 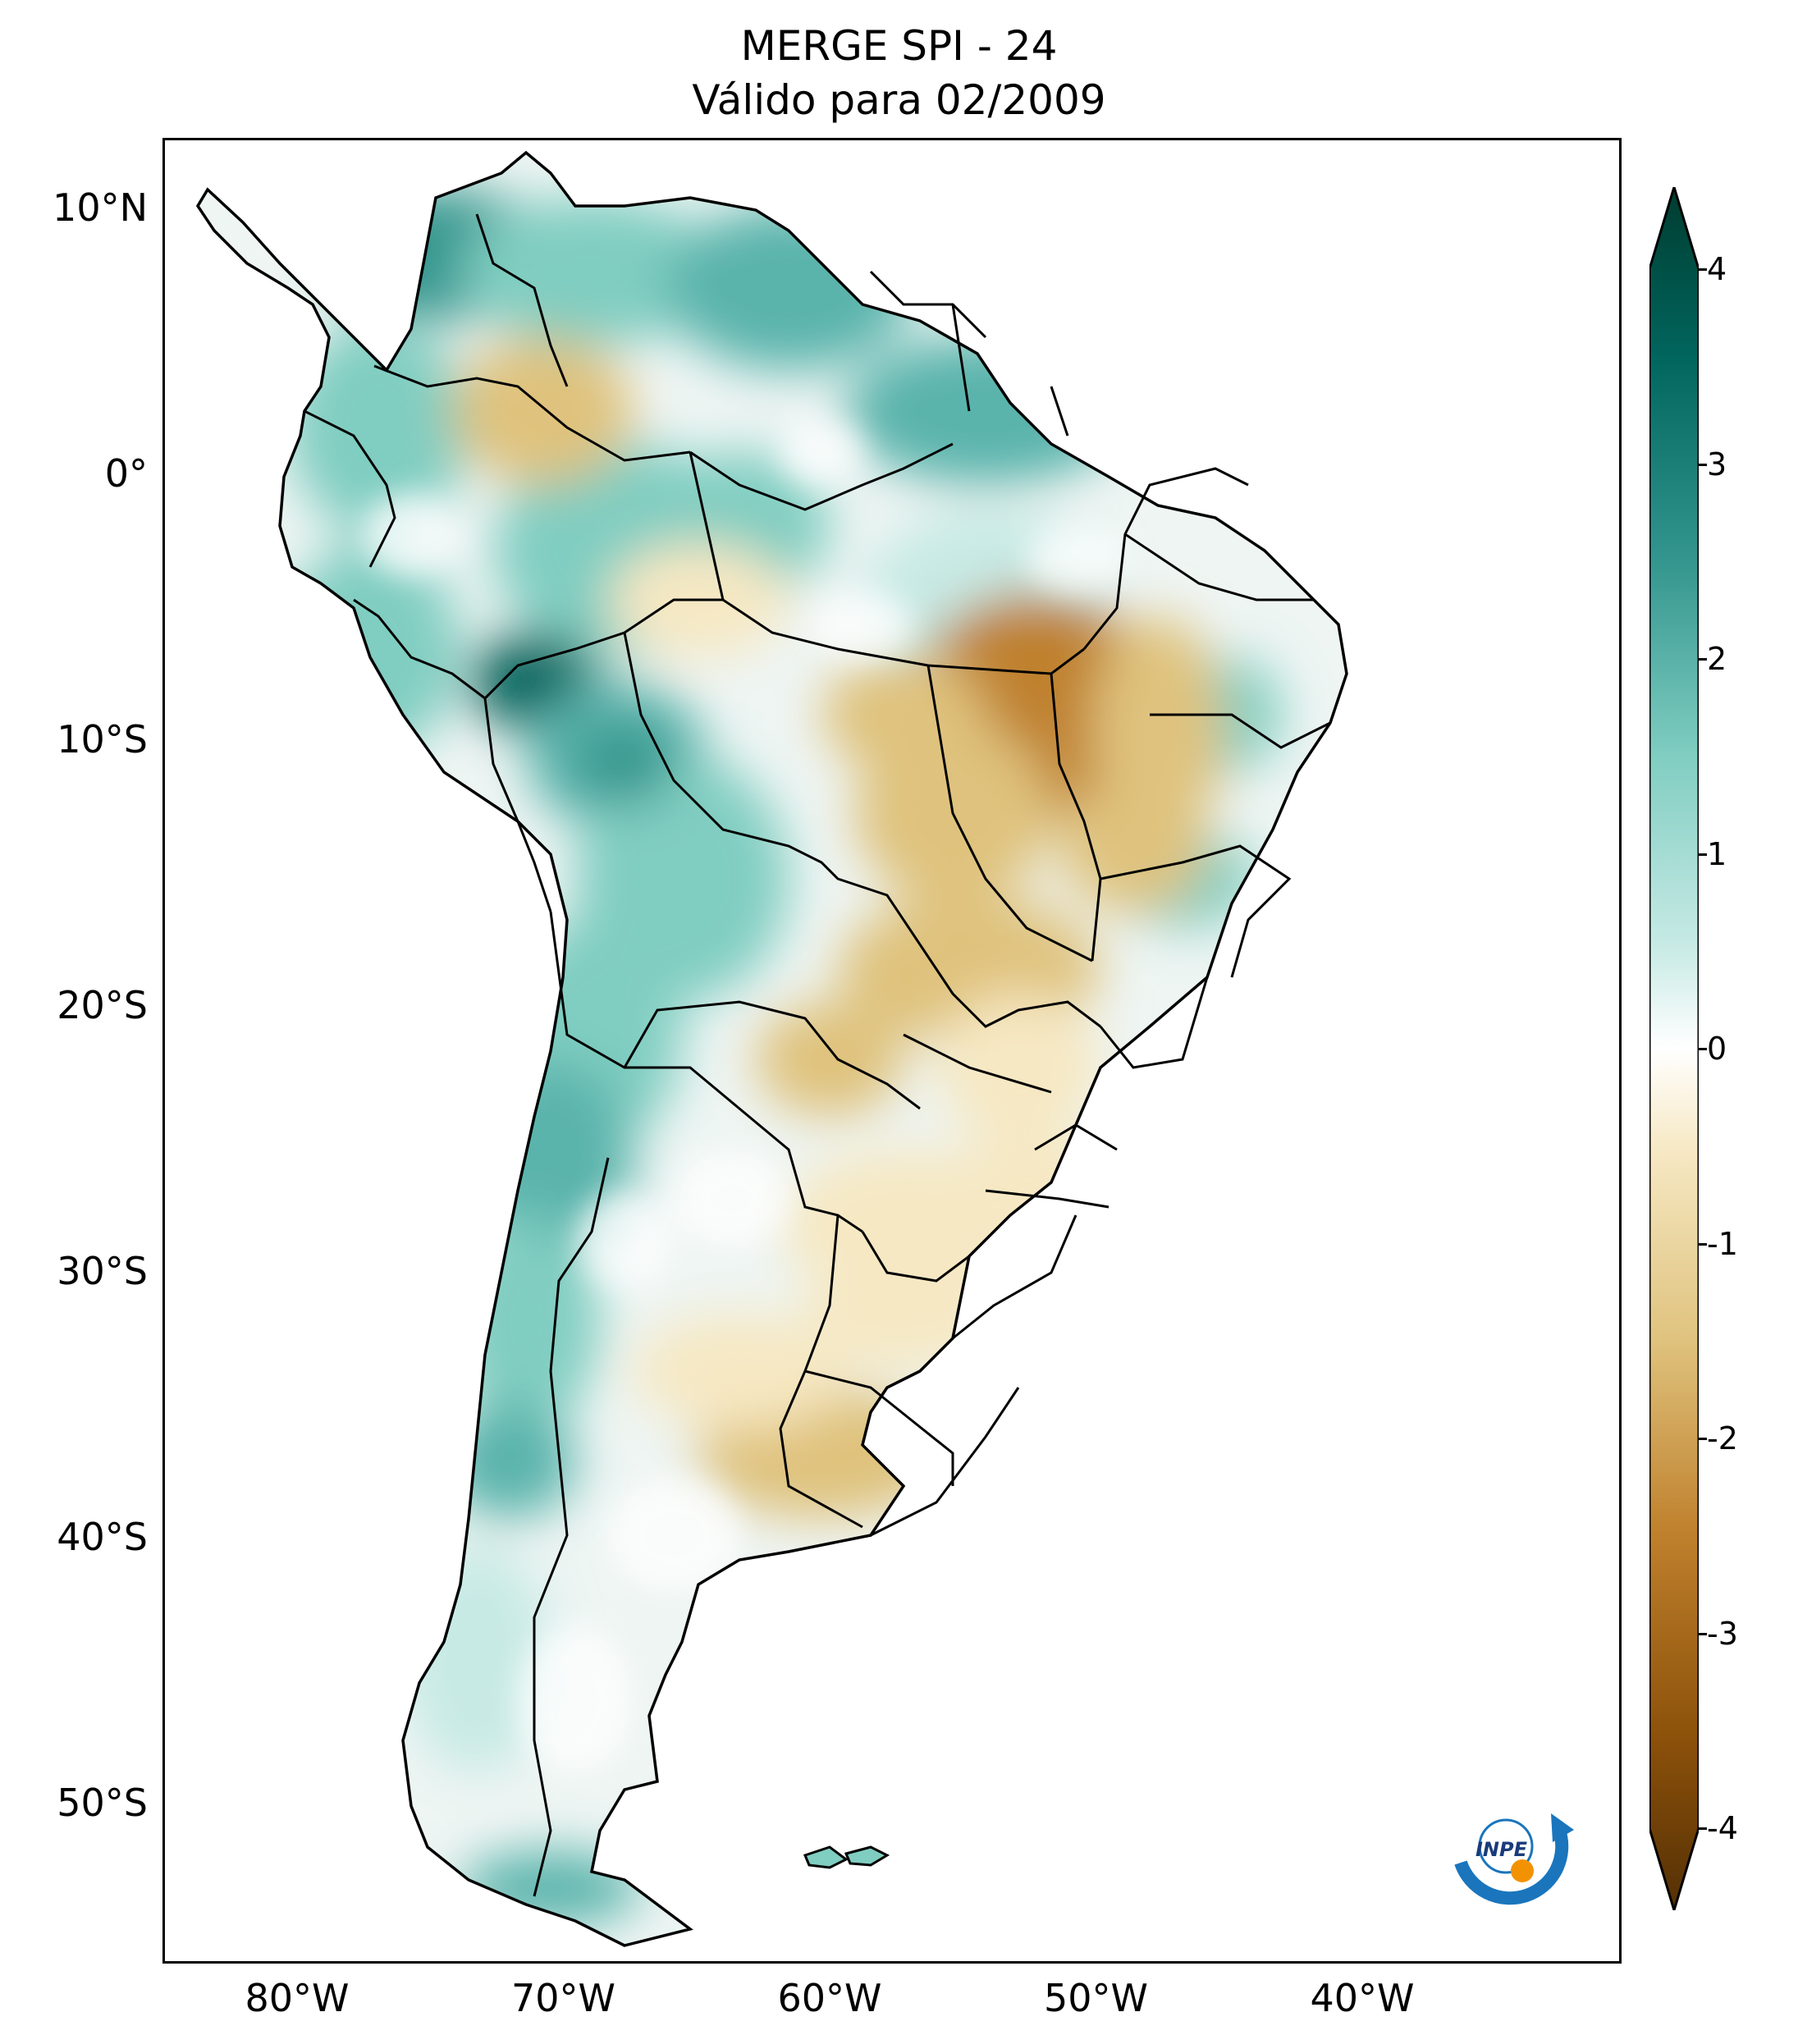 What do you see at coordinates (899, 100) in the screenshot?
I see `map-subtitle: Válido para 02/2009` at bounding box center [899, 100].